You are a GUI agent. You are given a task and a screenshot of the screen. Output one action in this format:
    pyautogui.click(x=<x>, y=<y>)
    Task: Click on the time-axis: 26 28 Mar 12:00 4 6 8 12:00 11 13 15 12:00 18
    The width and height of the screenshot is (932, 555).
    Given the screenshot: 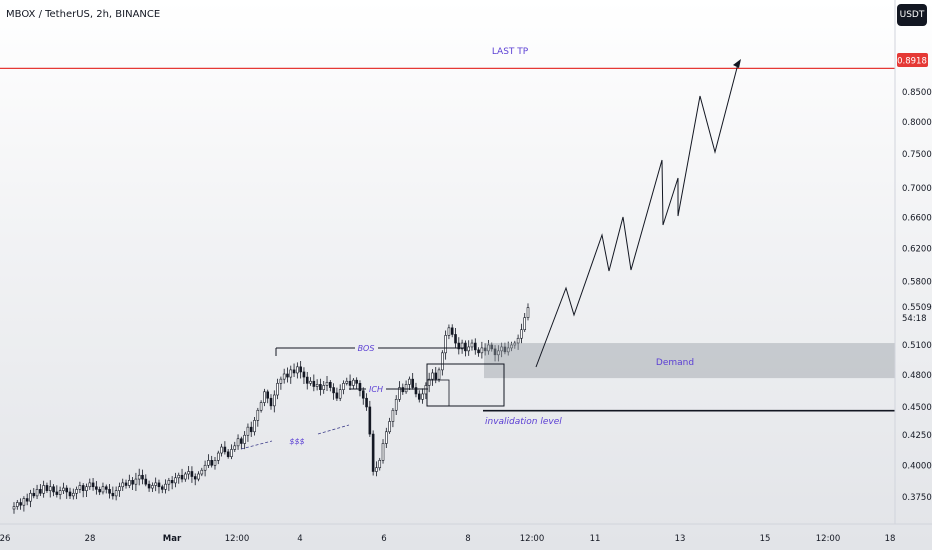 What is the action you would take?
    pyautogui.click(x=466, y=533)
    